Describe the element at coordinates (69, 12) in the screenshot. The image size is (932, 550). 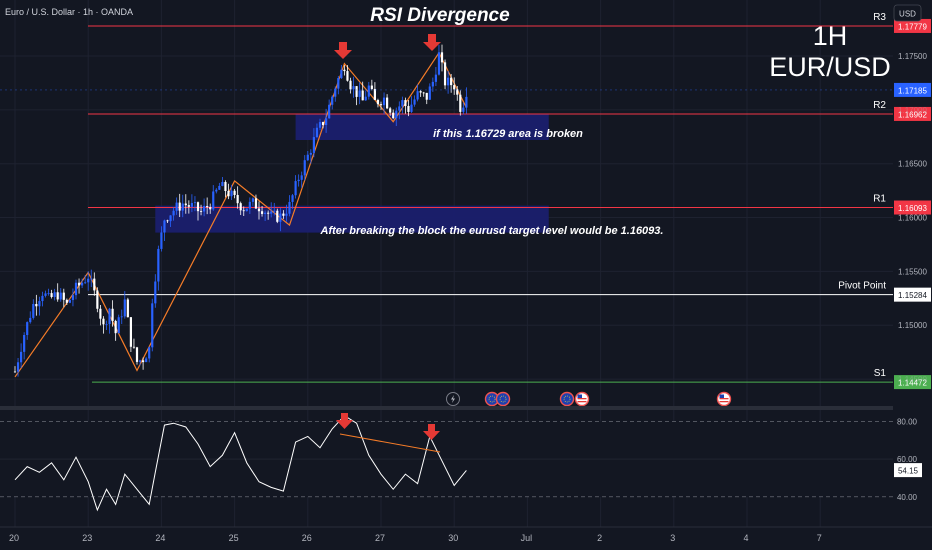
I see `symbol-info: Euro / U.S. Dollar · 1h · OANDA` at that location.